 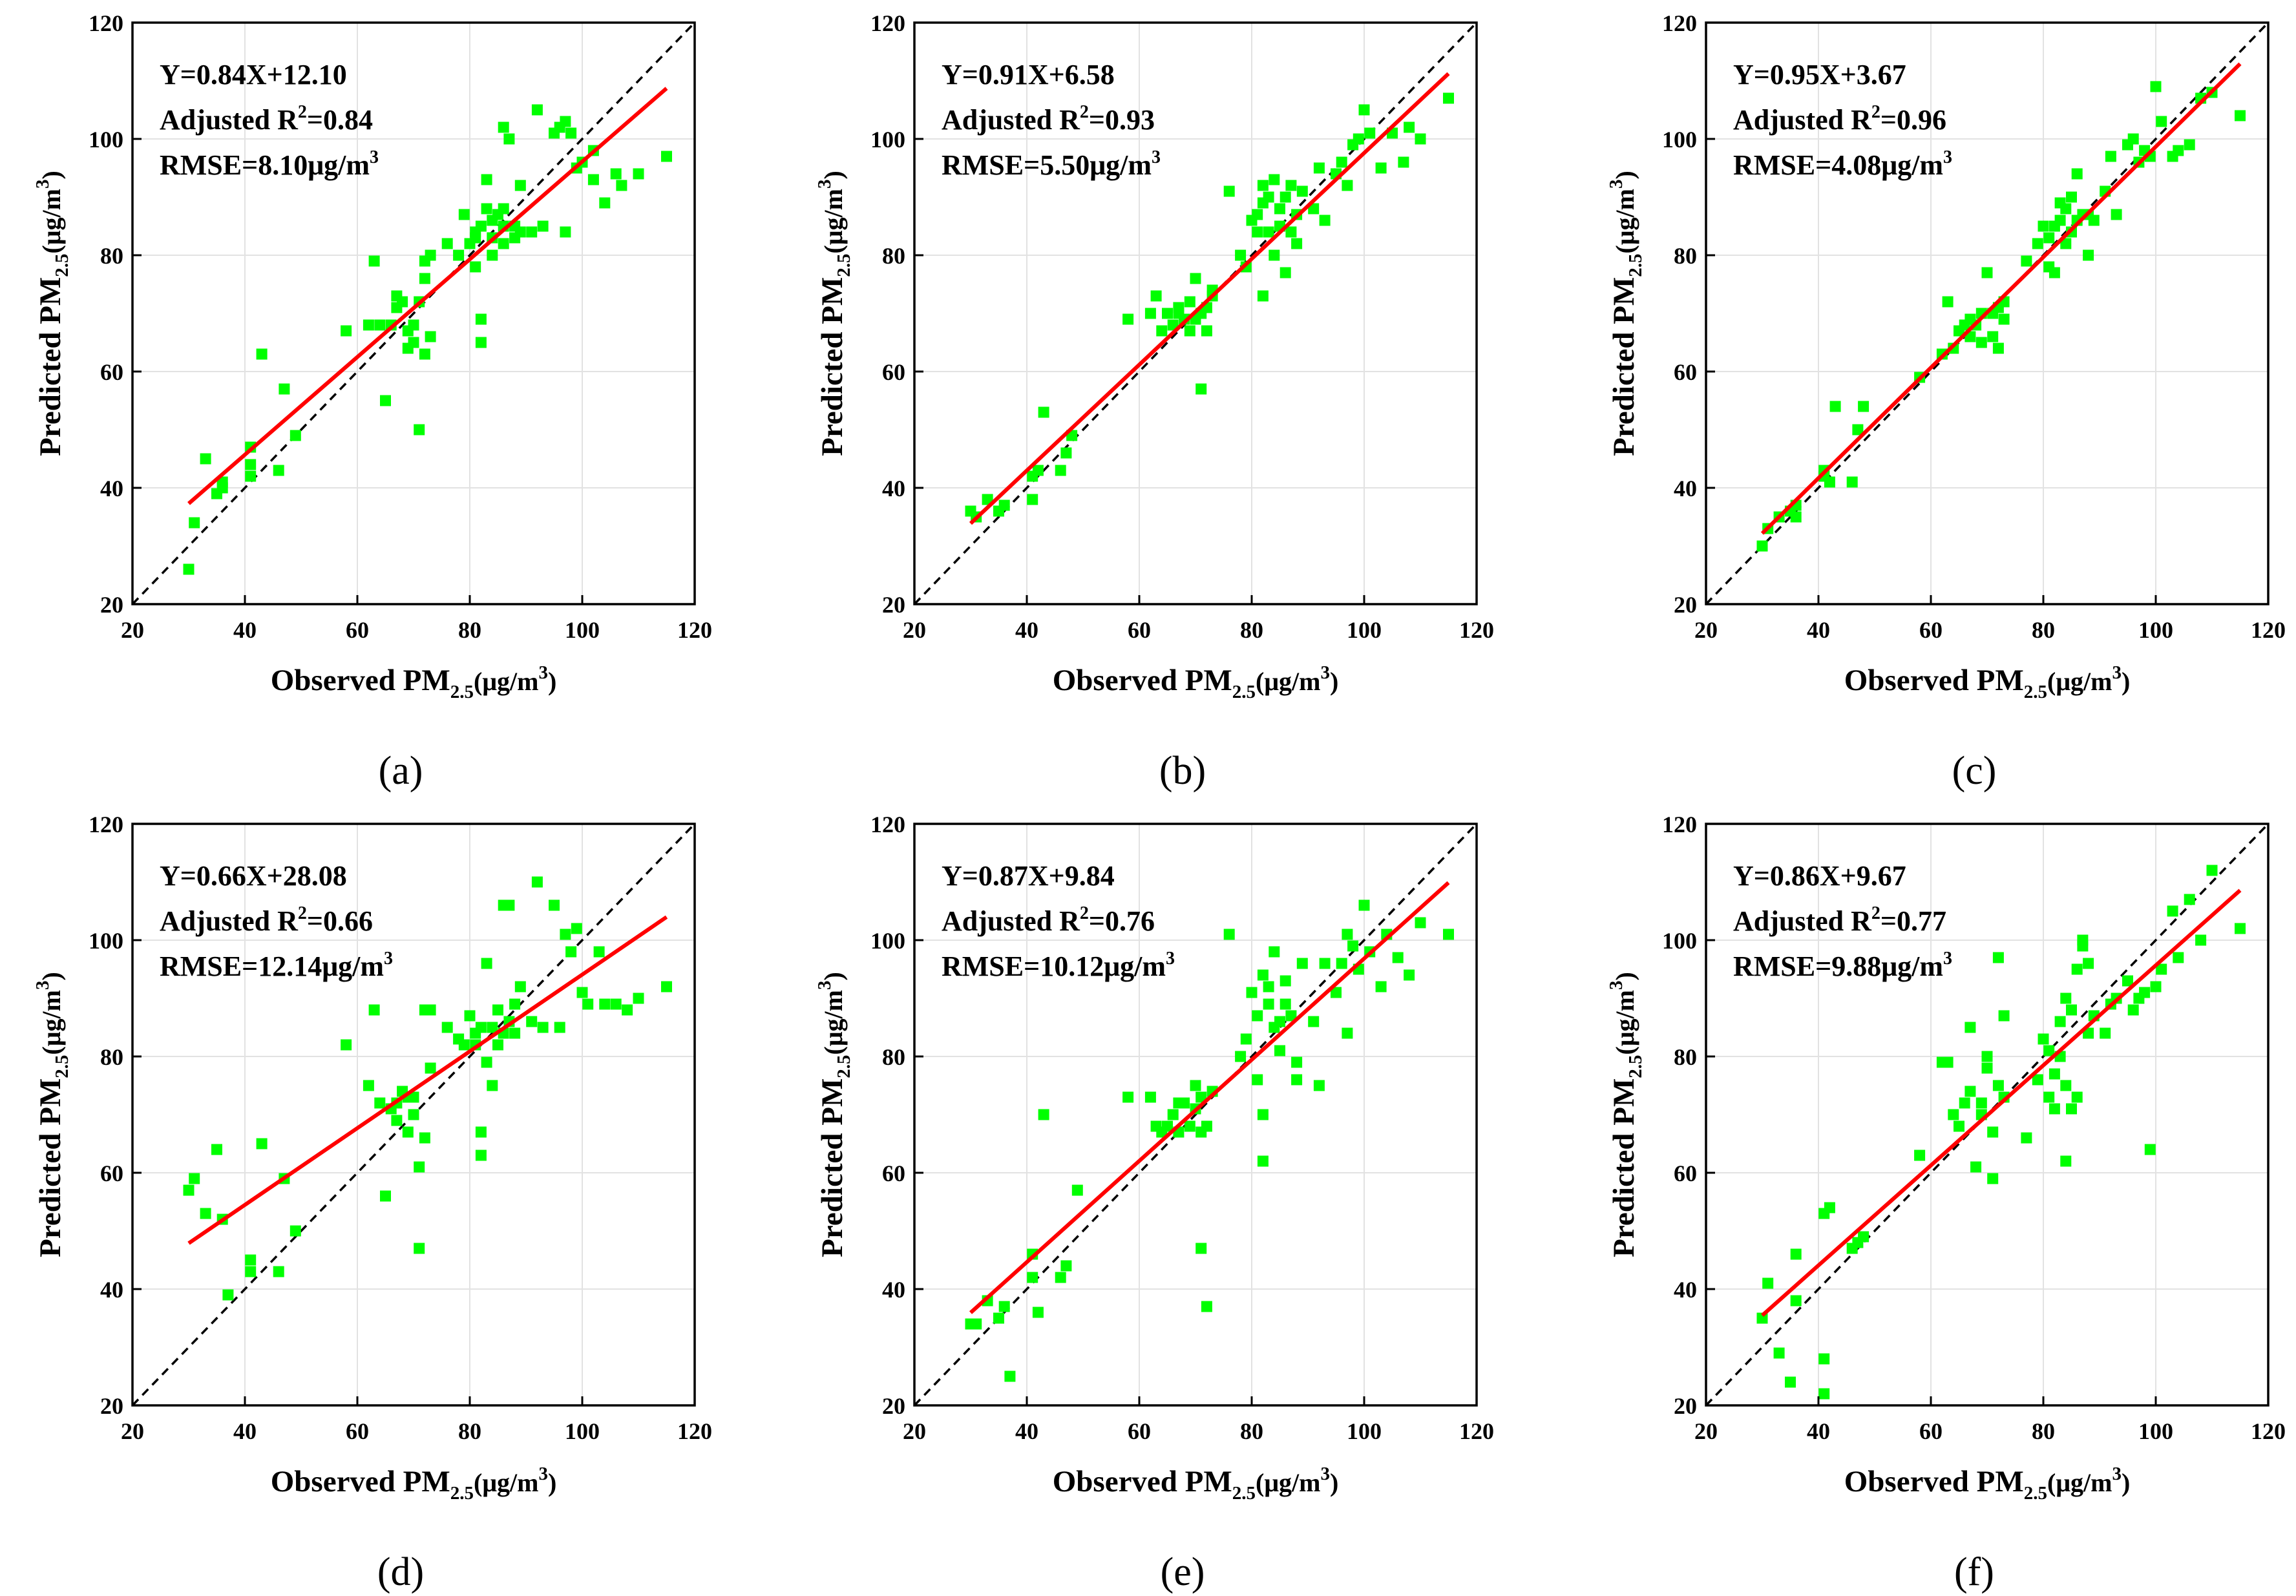 I want to click on identity-line, so click(x=413, y=313).